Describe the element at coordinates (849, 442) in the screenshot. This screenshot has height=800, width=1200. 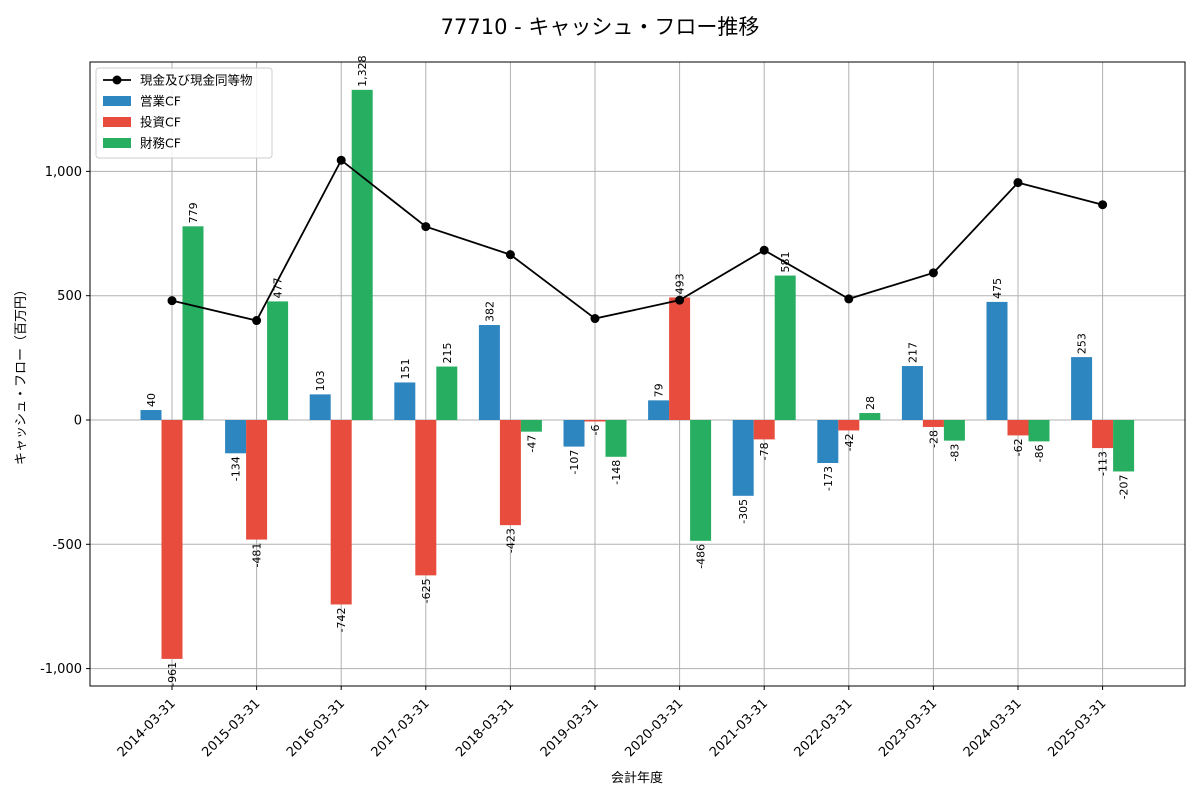
I see `data-label: -42` at that location.